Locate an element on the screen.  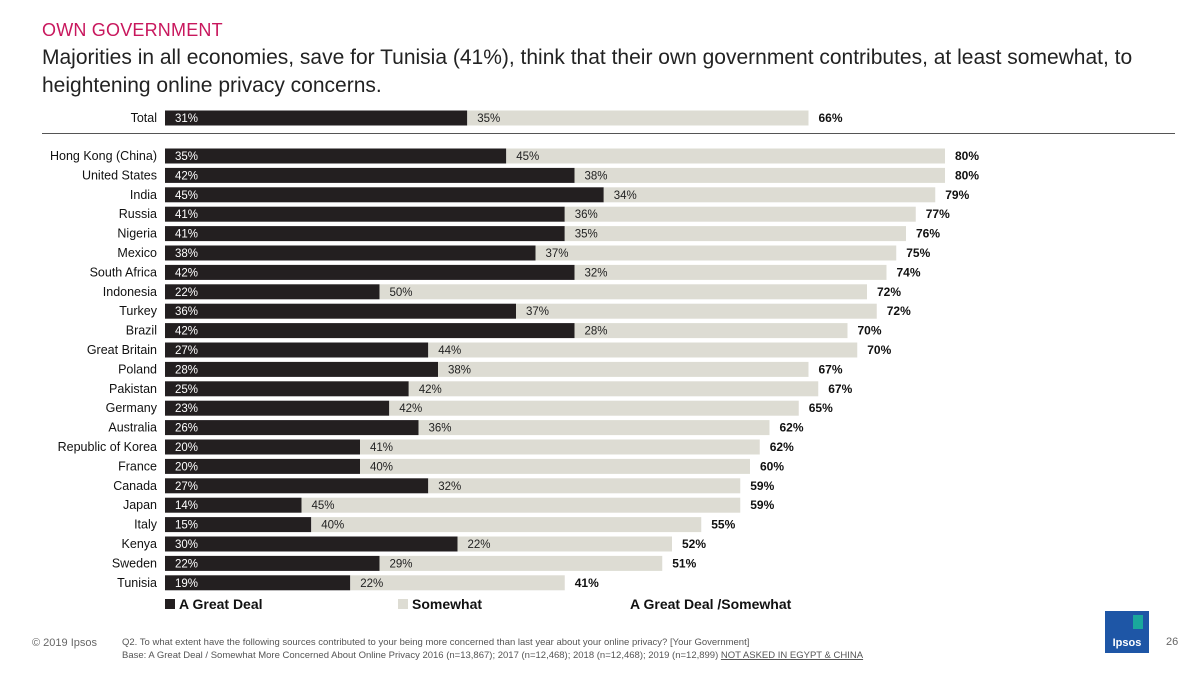
label-combined-total: 66% is located at coordinates (831, 118).